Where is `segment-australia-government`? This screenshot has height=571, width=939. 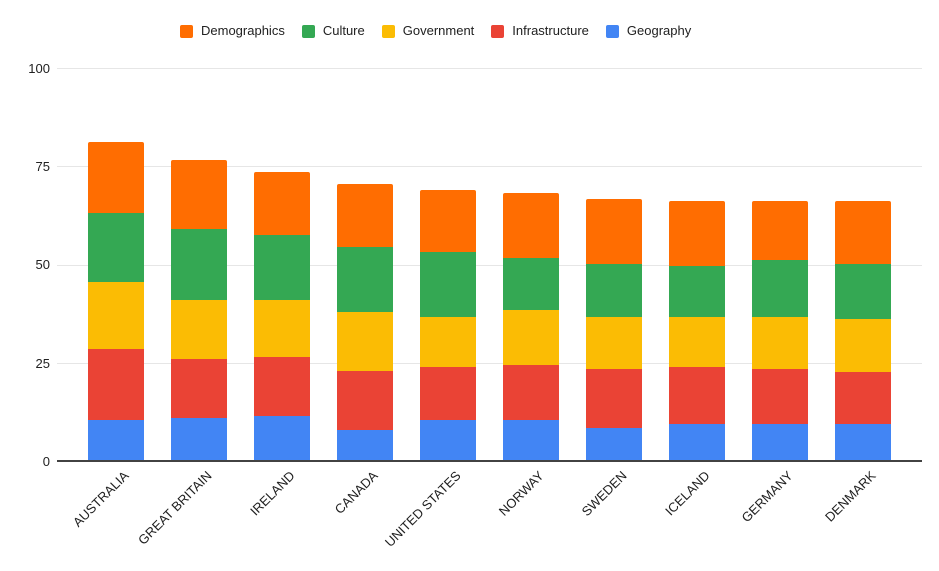 segment-australia-government is located at coordinates (116, 315).